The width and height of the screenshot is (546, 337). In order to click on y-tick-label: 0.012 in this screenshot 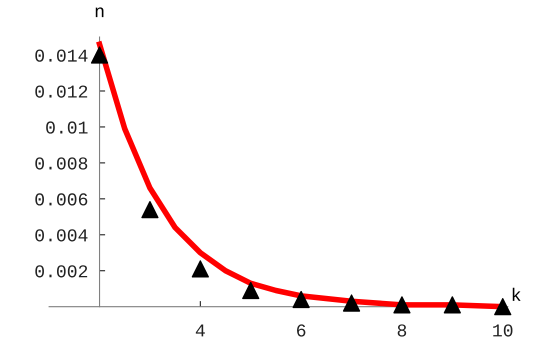, I will do `click(61, 91)`.